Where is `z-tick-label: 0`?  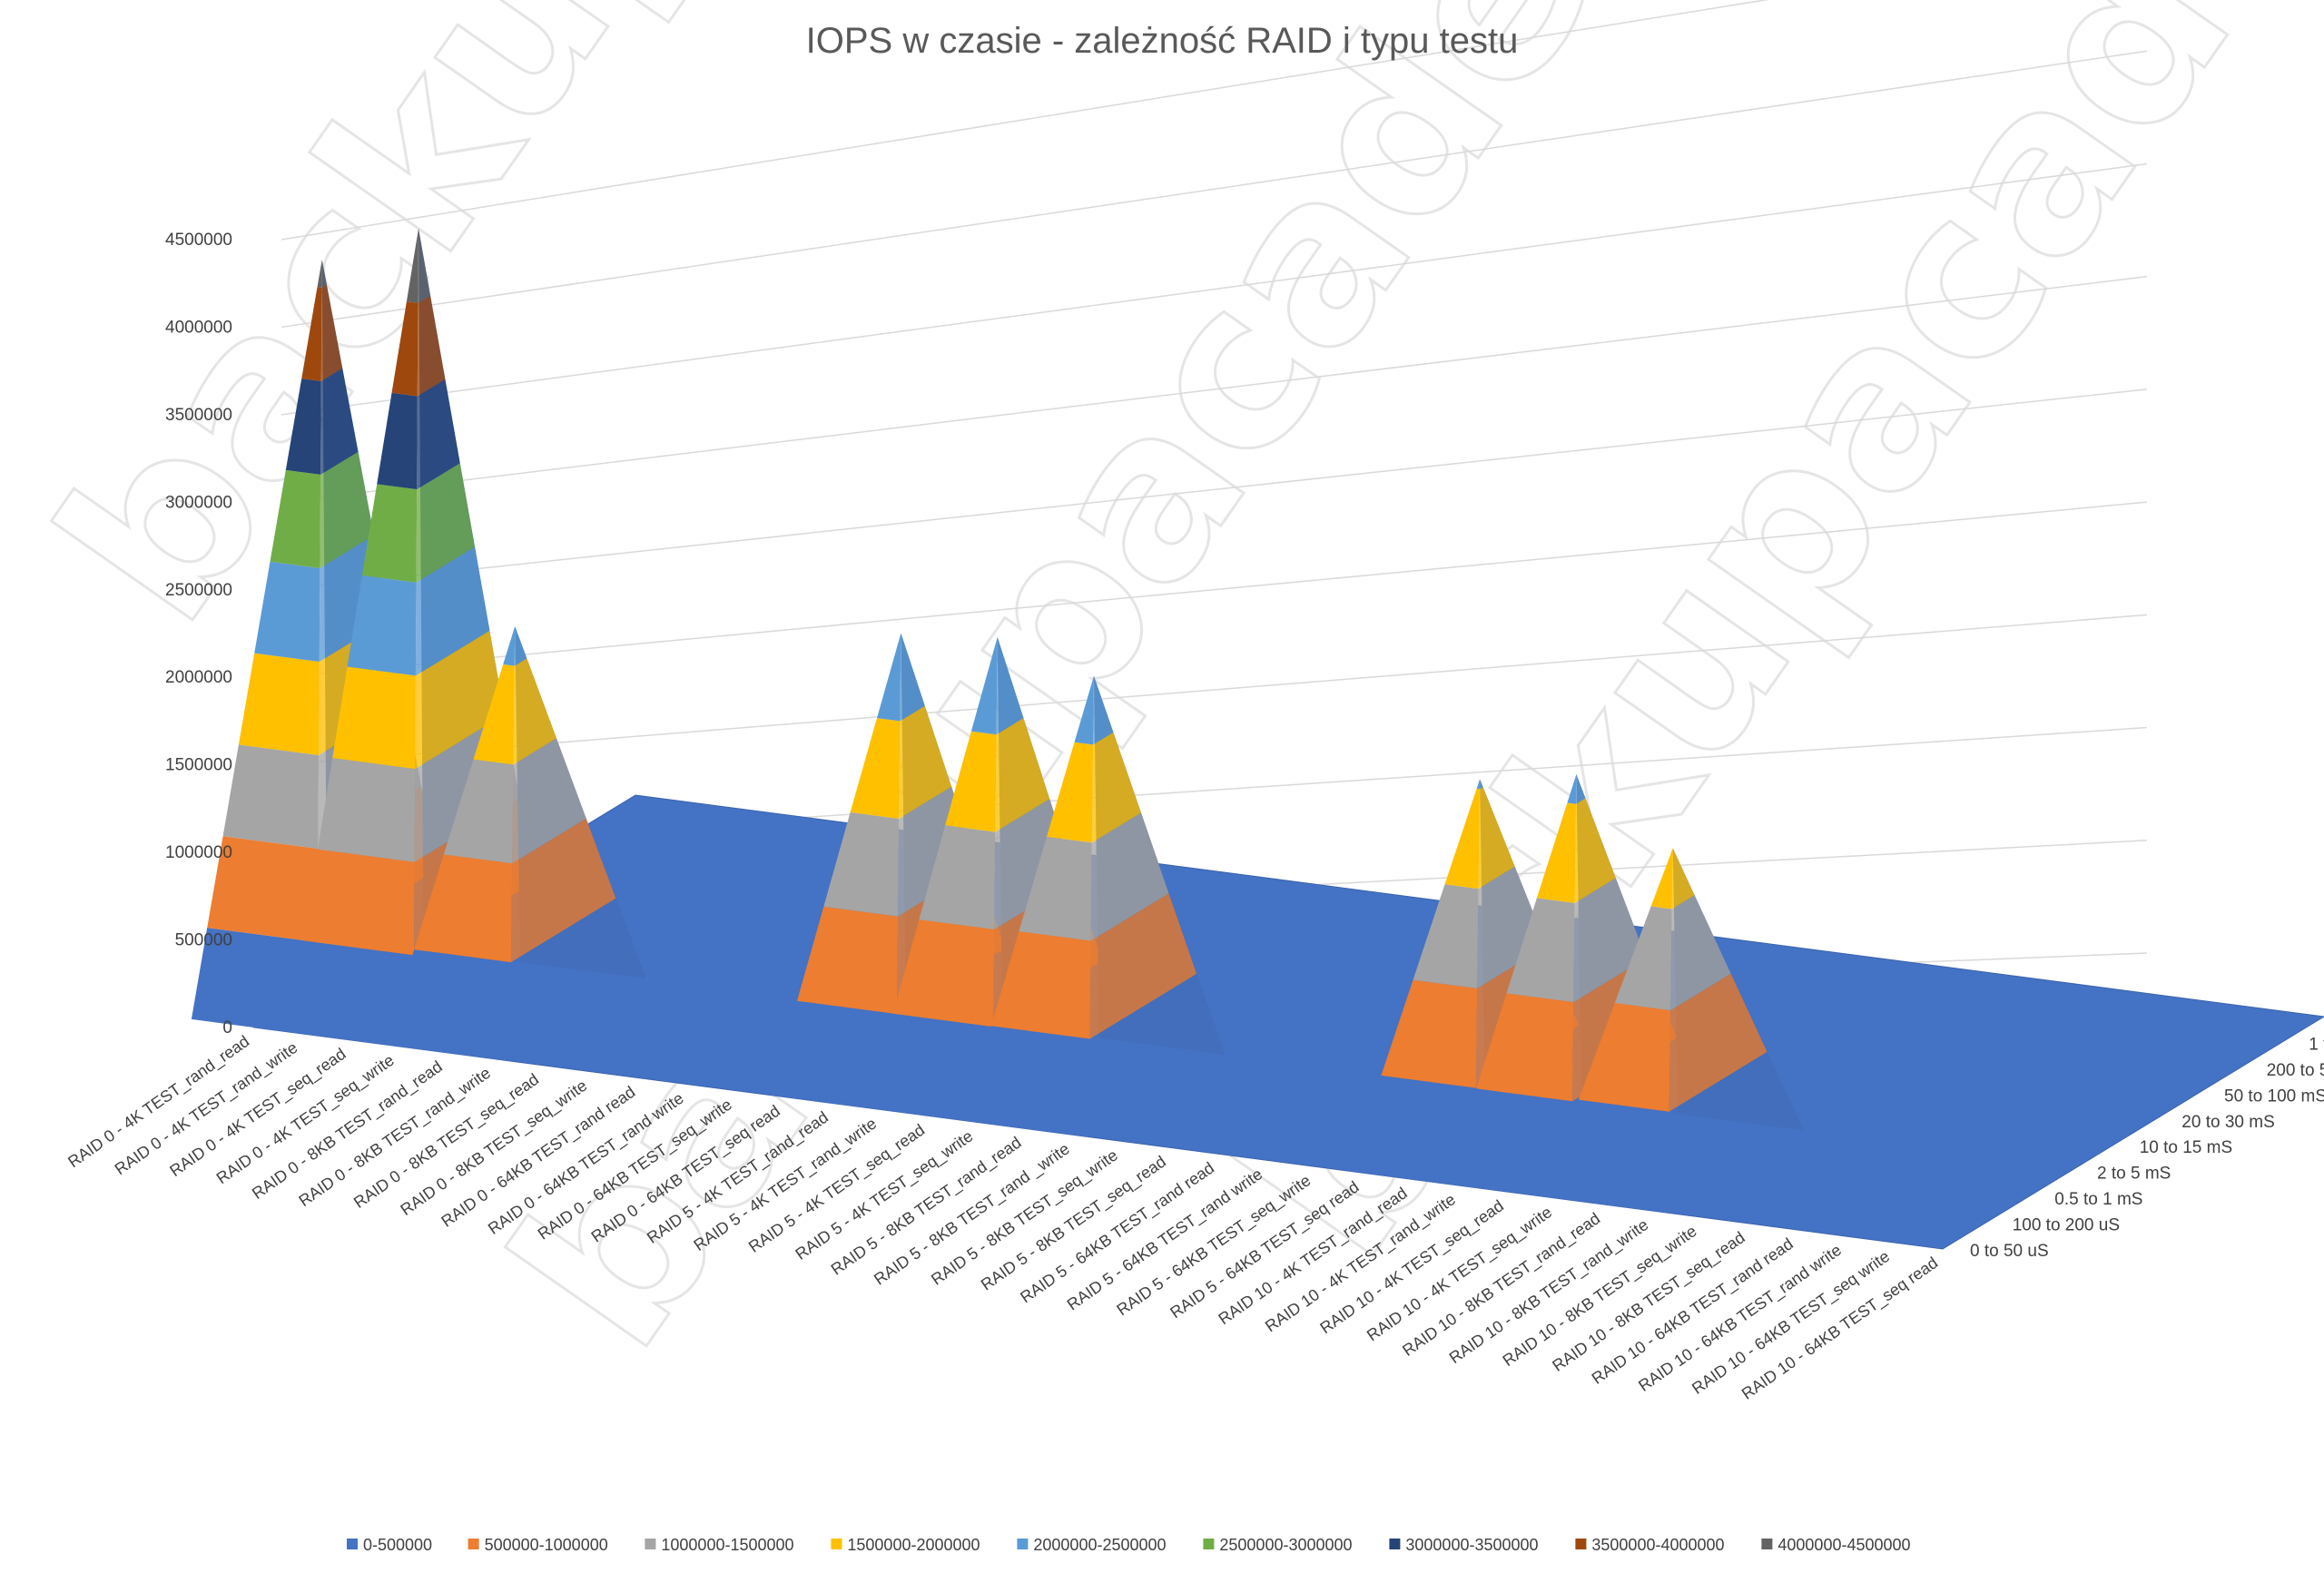
z-tick-label: 0 is located at coordinates (227, 1027).